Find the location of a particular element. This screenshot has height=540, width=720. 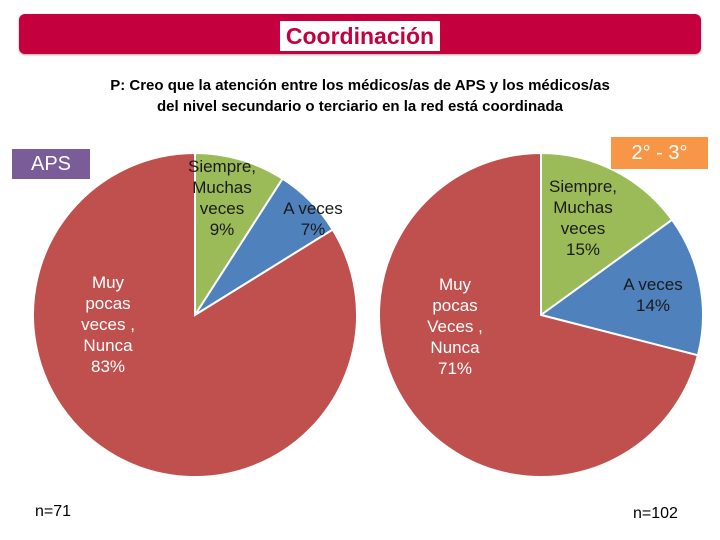

page-title: Coordinación is located at coordinates (360, 36).